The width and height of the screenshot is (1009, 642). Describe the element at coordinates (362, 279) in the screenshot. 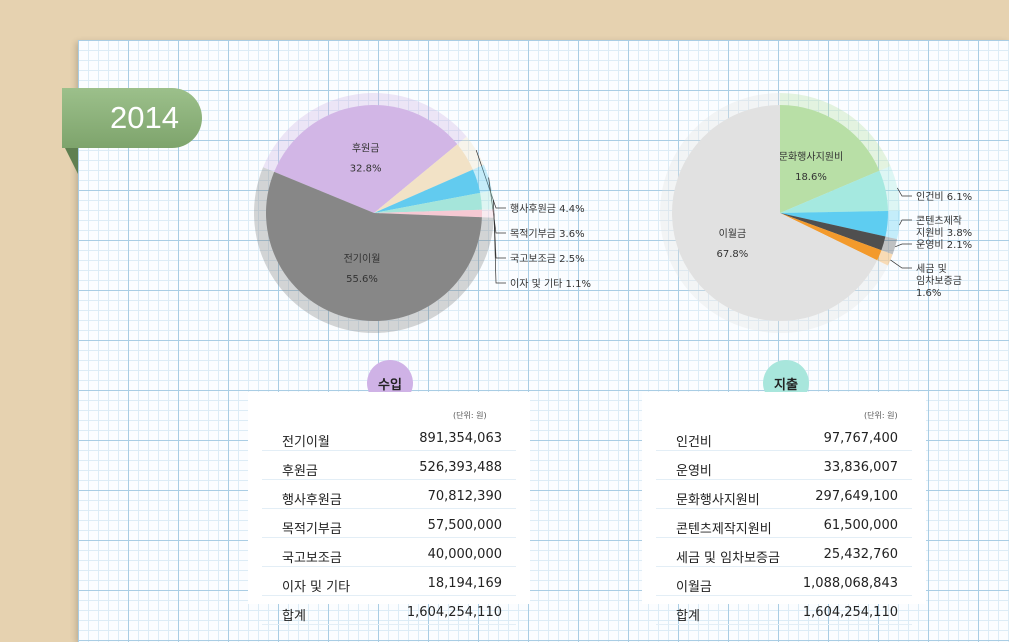

I see `slice-value-label: 55.6%` at that location.